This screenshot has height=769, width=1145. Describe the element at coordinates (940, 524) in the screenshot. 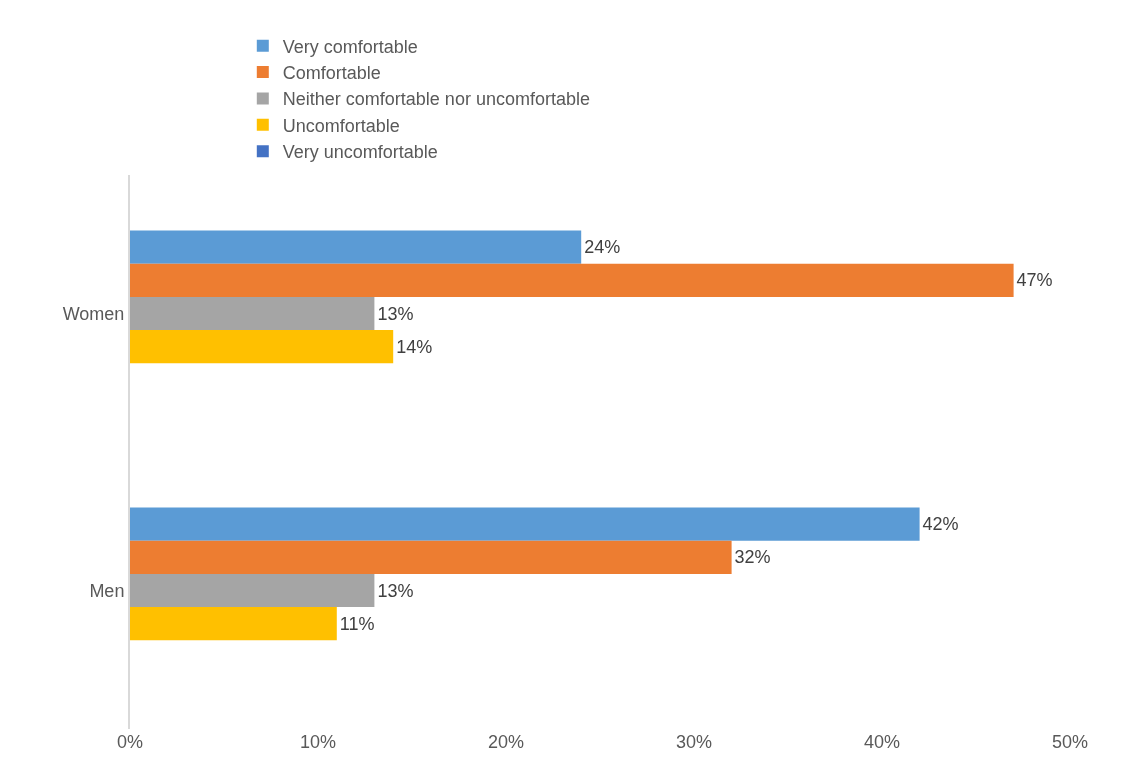

I see `data-label: 42%` at that location.